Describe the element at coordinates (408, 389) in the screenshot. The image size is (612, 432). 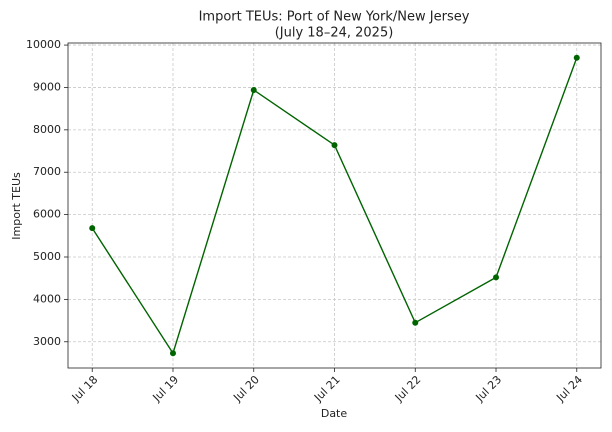
I see `x-tick-label: Jul 22` at that location.